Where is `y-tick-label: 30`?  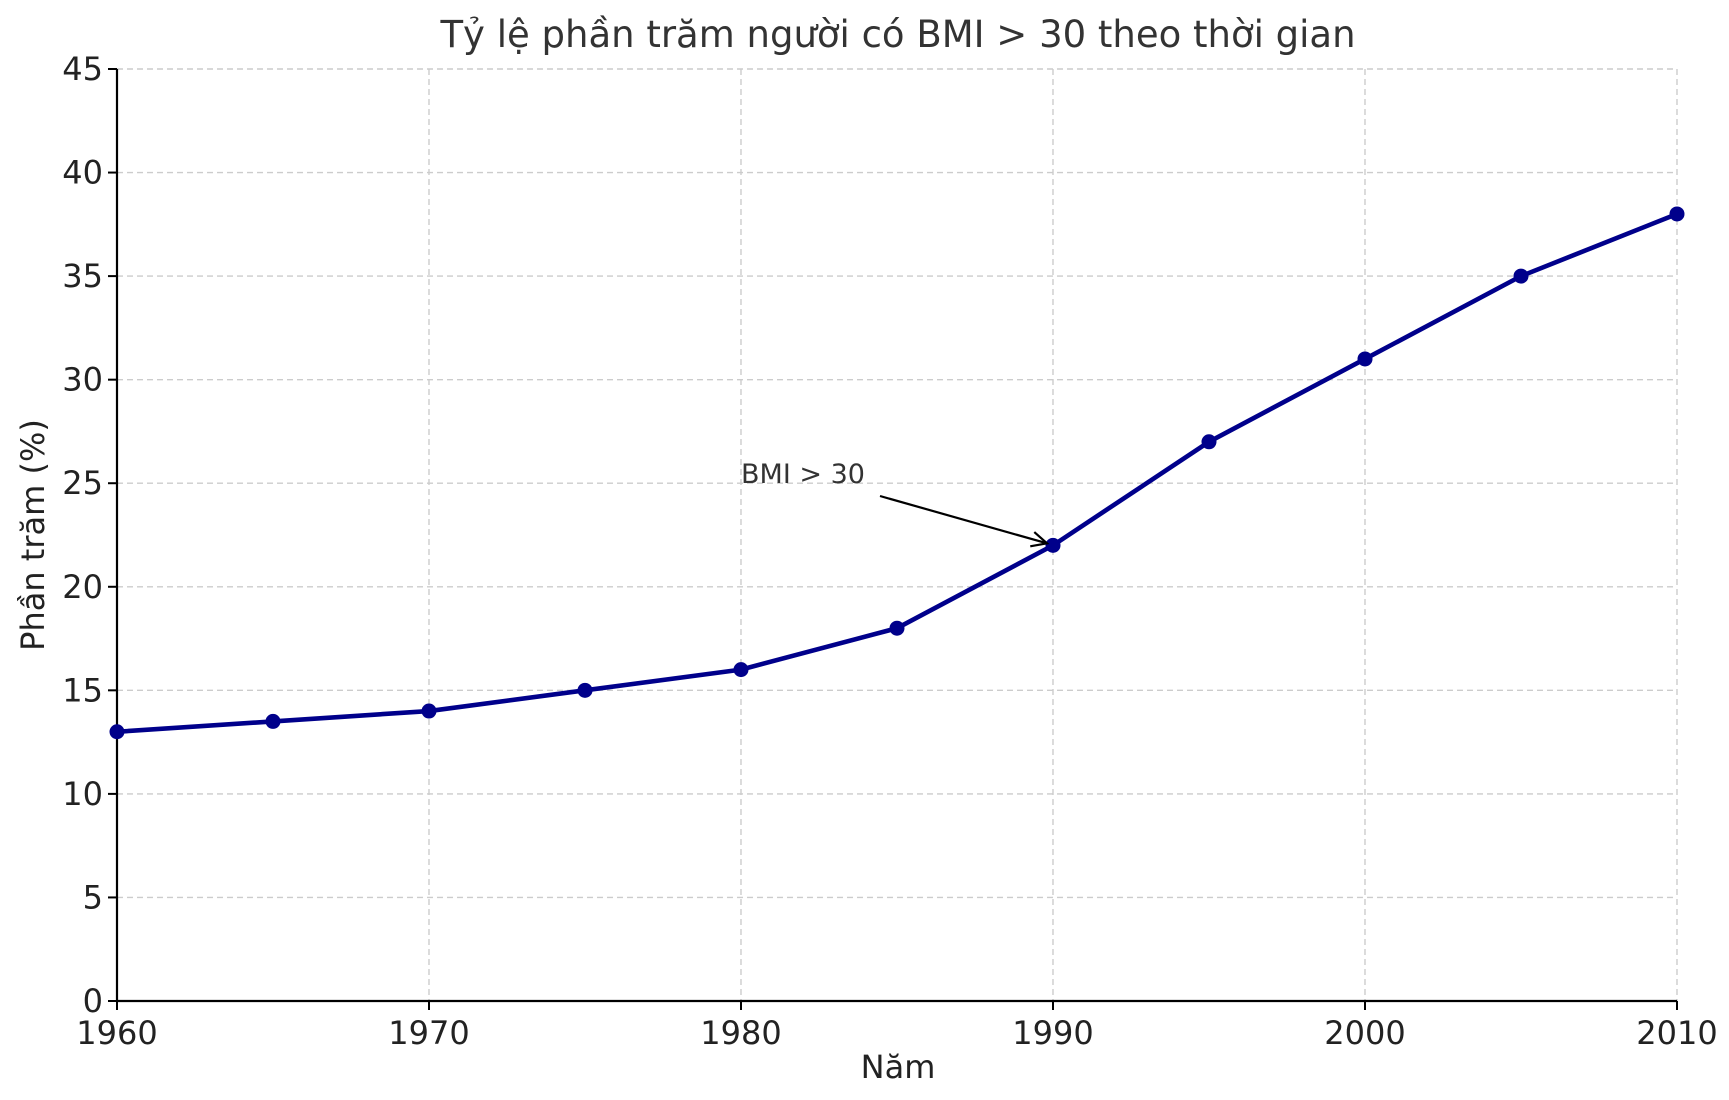 y-tick-label: 30 is located at coordinates (82, 380).